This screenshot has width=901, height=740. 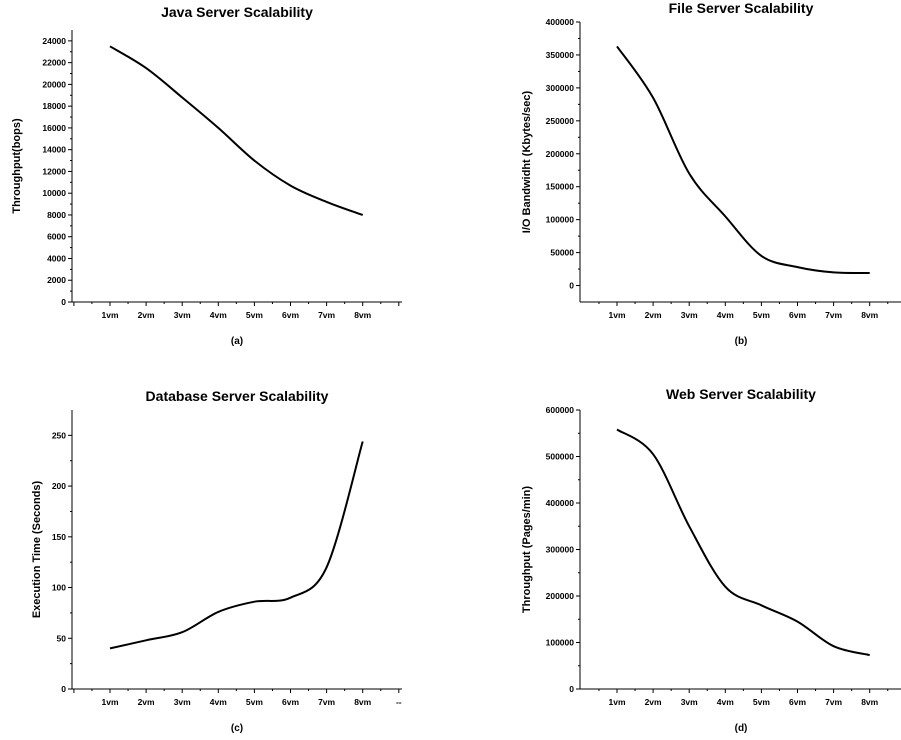 I want to click on chart-title: File Server Scalability, so click(x=741, y=8).